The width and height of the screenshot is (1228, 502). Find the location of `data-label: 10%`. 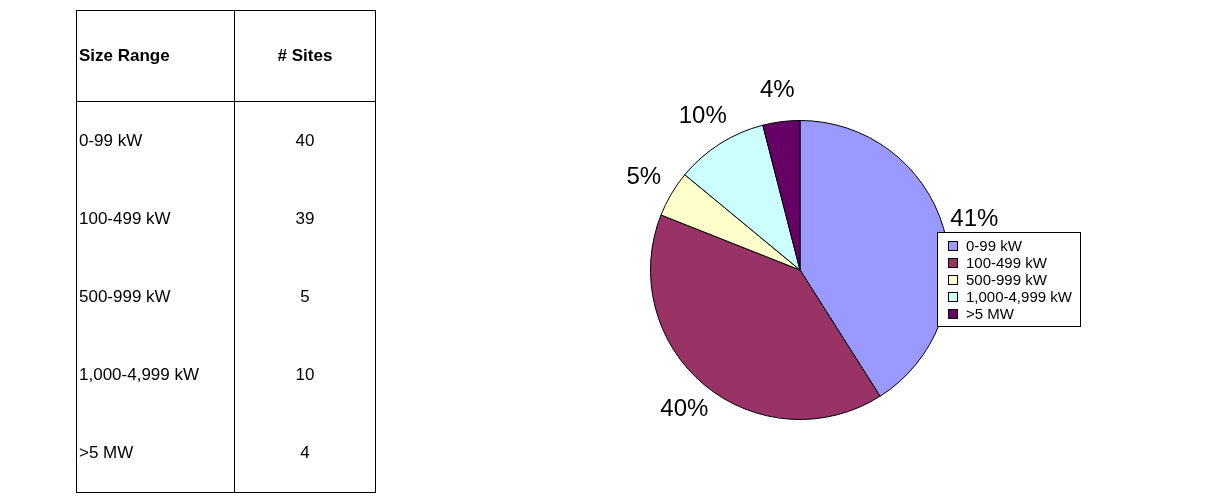

data-label: 10% is located at coordinates (702, 115).